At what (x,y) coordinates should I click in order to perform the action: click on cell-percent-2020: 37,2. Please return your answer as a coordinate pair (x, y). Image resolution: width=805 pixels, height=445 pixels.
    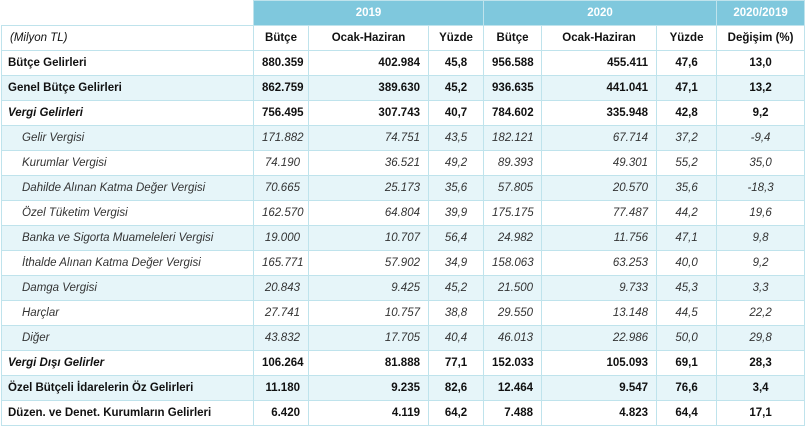
    Looking at the image, I should click on (687, 138).